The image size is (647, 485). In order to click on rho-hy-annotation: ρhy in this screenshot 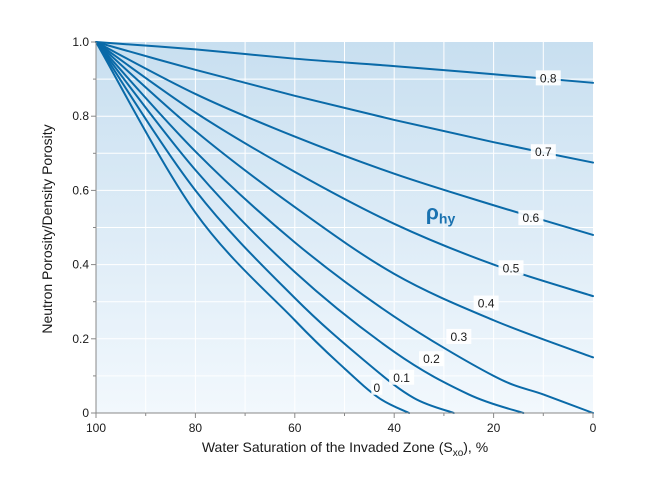, I will do `click(441, 214)`.